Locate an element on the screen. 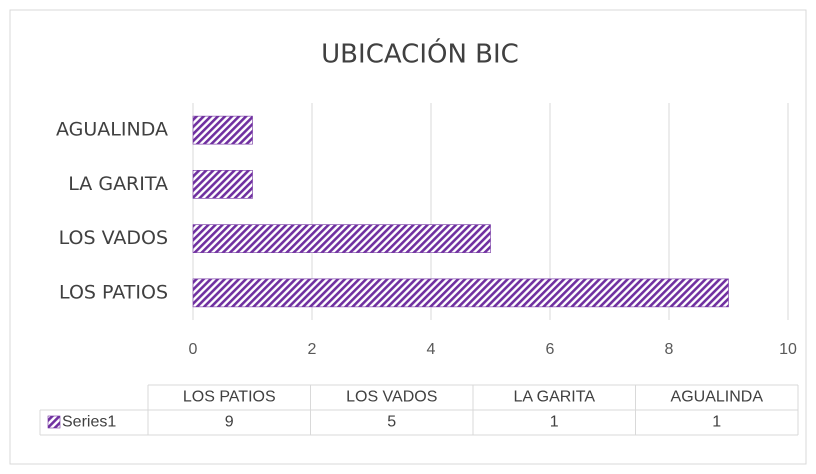 The width and height of the screenshot is (816, 474). x-tick-label: 10 is located at coordinates (788, 349).